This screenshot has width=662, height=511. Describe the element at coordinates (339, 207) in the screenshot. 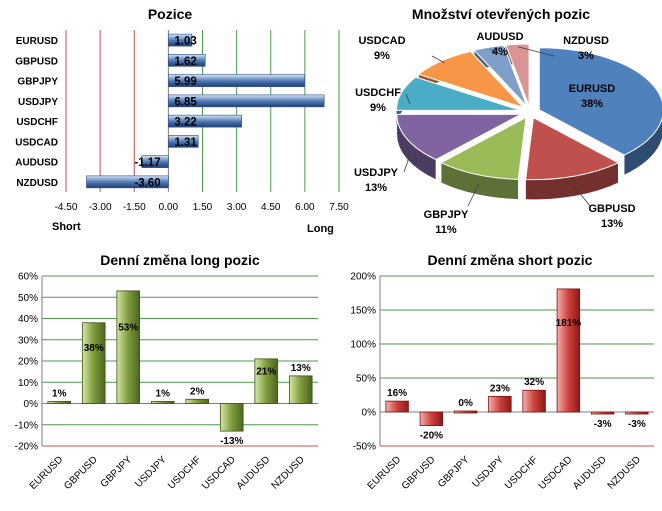

I see `x-tick-label: 7.50` at that location.